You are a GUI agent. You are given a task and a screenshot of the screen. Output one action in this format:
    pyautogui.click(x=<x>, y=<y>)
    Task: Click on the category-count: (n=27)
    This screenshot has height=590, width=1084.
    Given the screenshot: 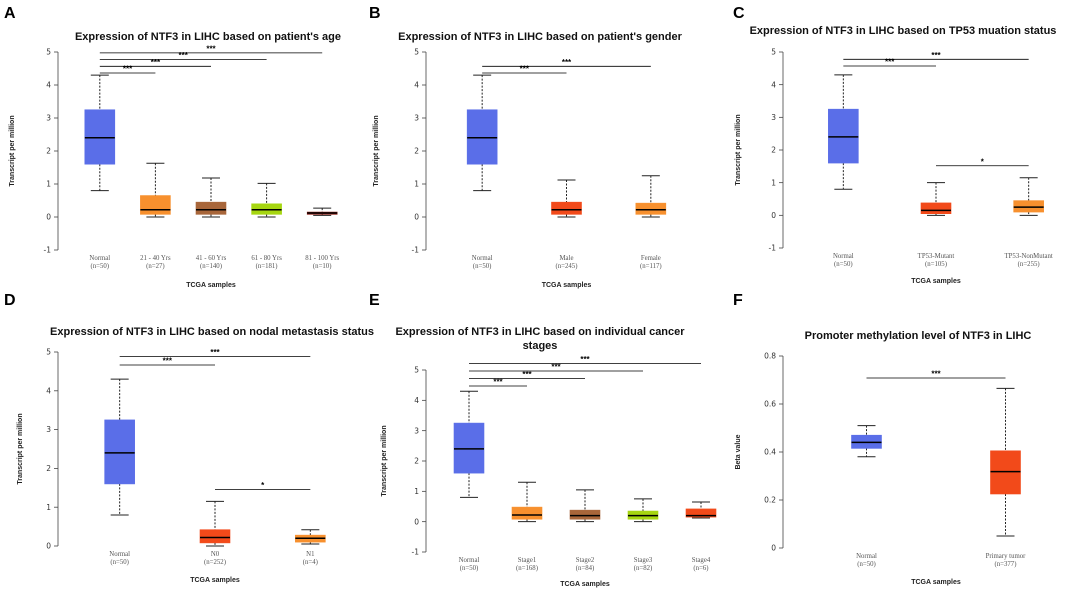 What is the action you would take?
    pyautogui.click(x=155, y=266)
    